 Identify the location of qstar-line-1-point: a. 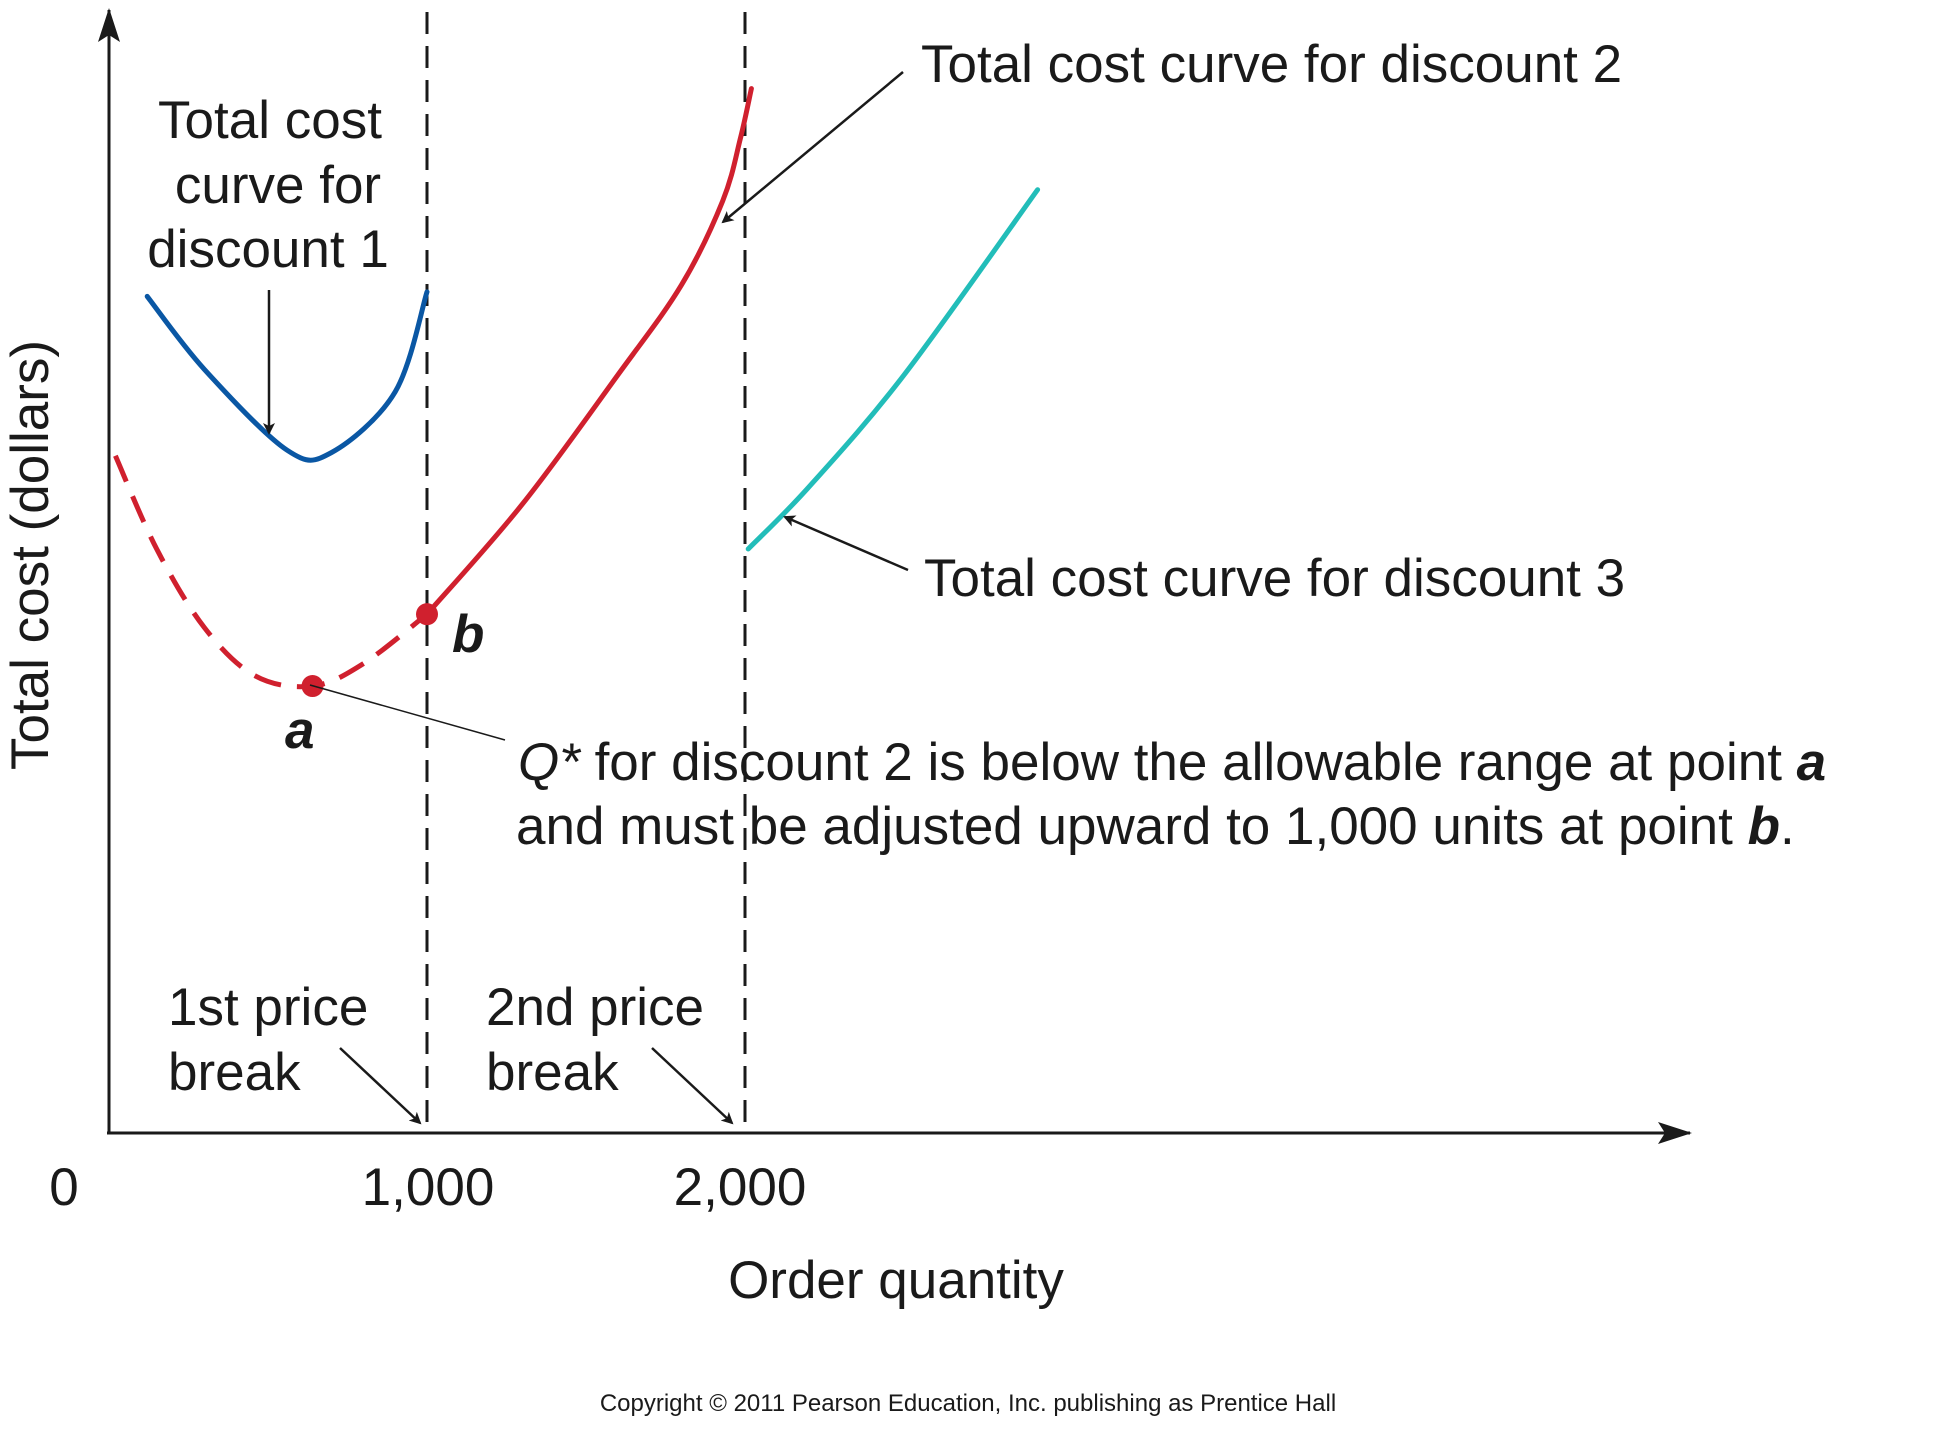
(1811, 762).